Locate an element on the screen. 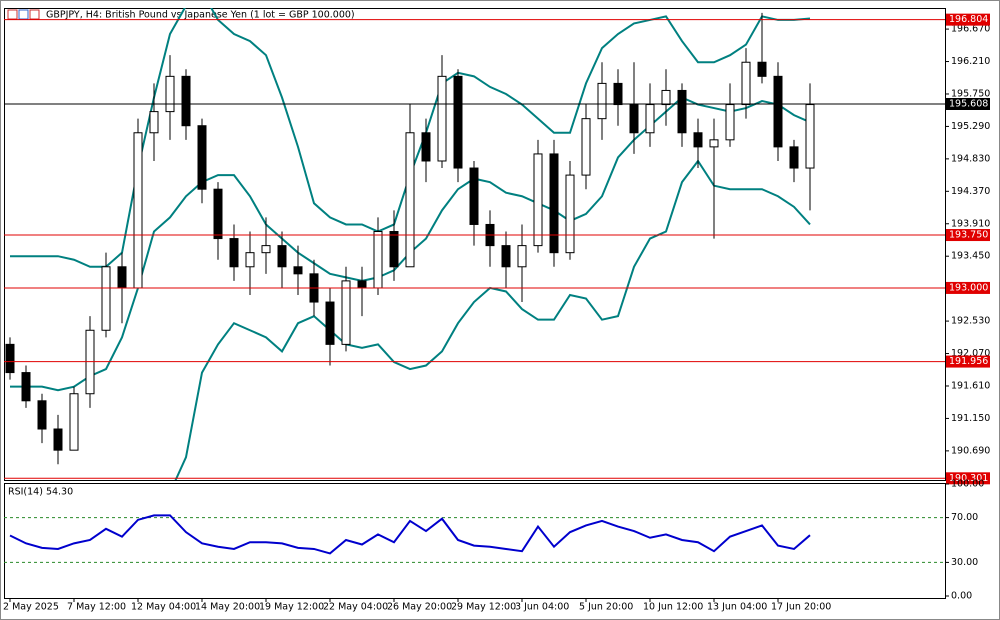 The image size is (1000, 620). price-level-label: 193.000 is located at coordinates (968, 287).